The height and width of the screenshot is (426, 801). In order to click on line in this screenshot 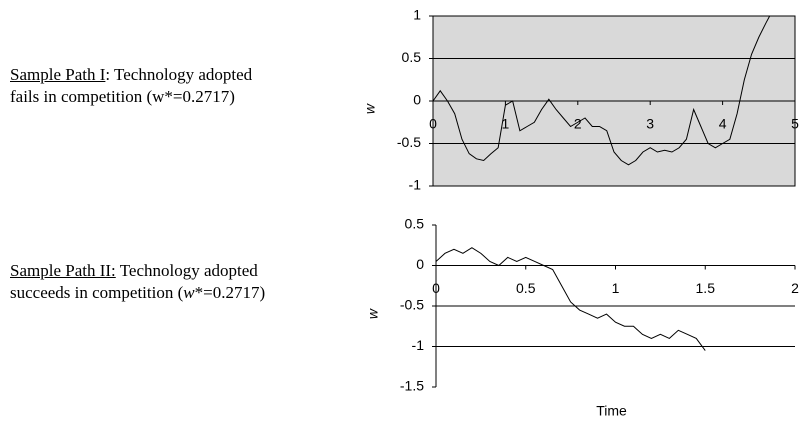, I will do `click(570, 299)`.